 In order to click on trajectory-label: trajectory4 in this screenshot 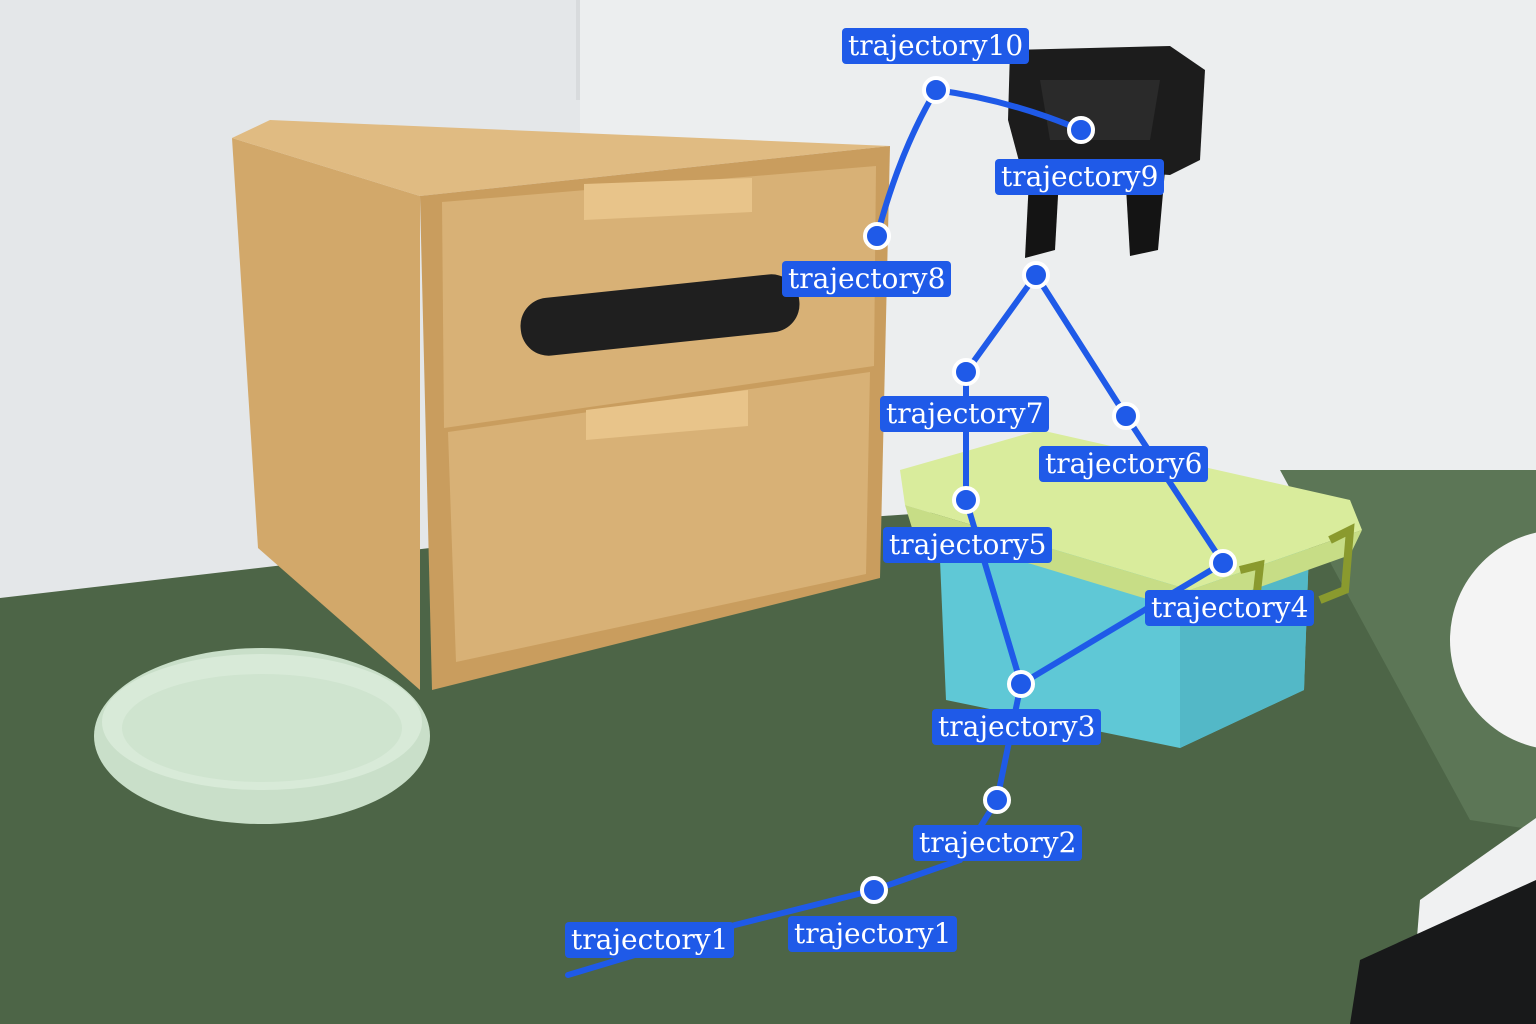, I will do `click(1230, 608)`.